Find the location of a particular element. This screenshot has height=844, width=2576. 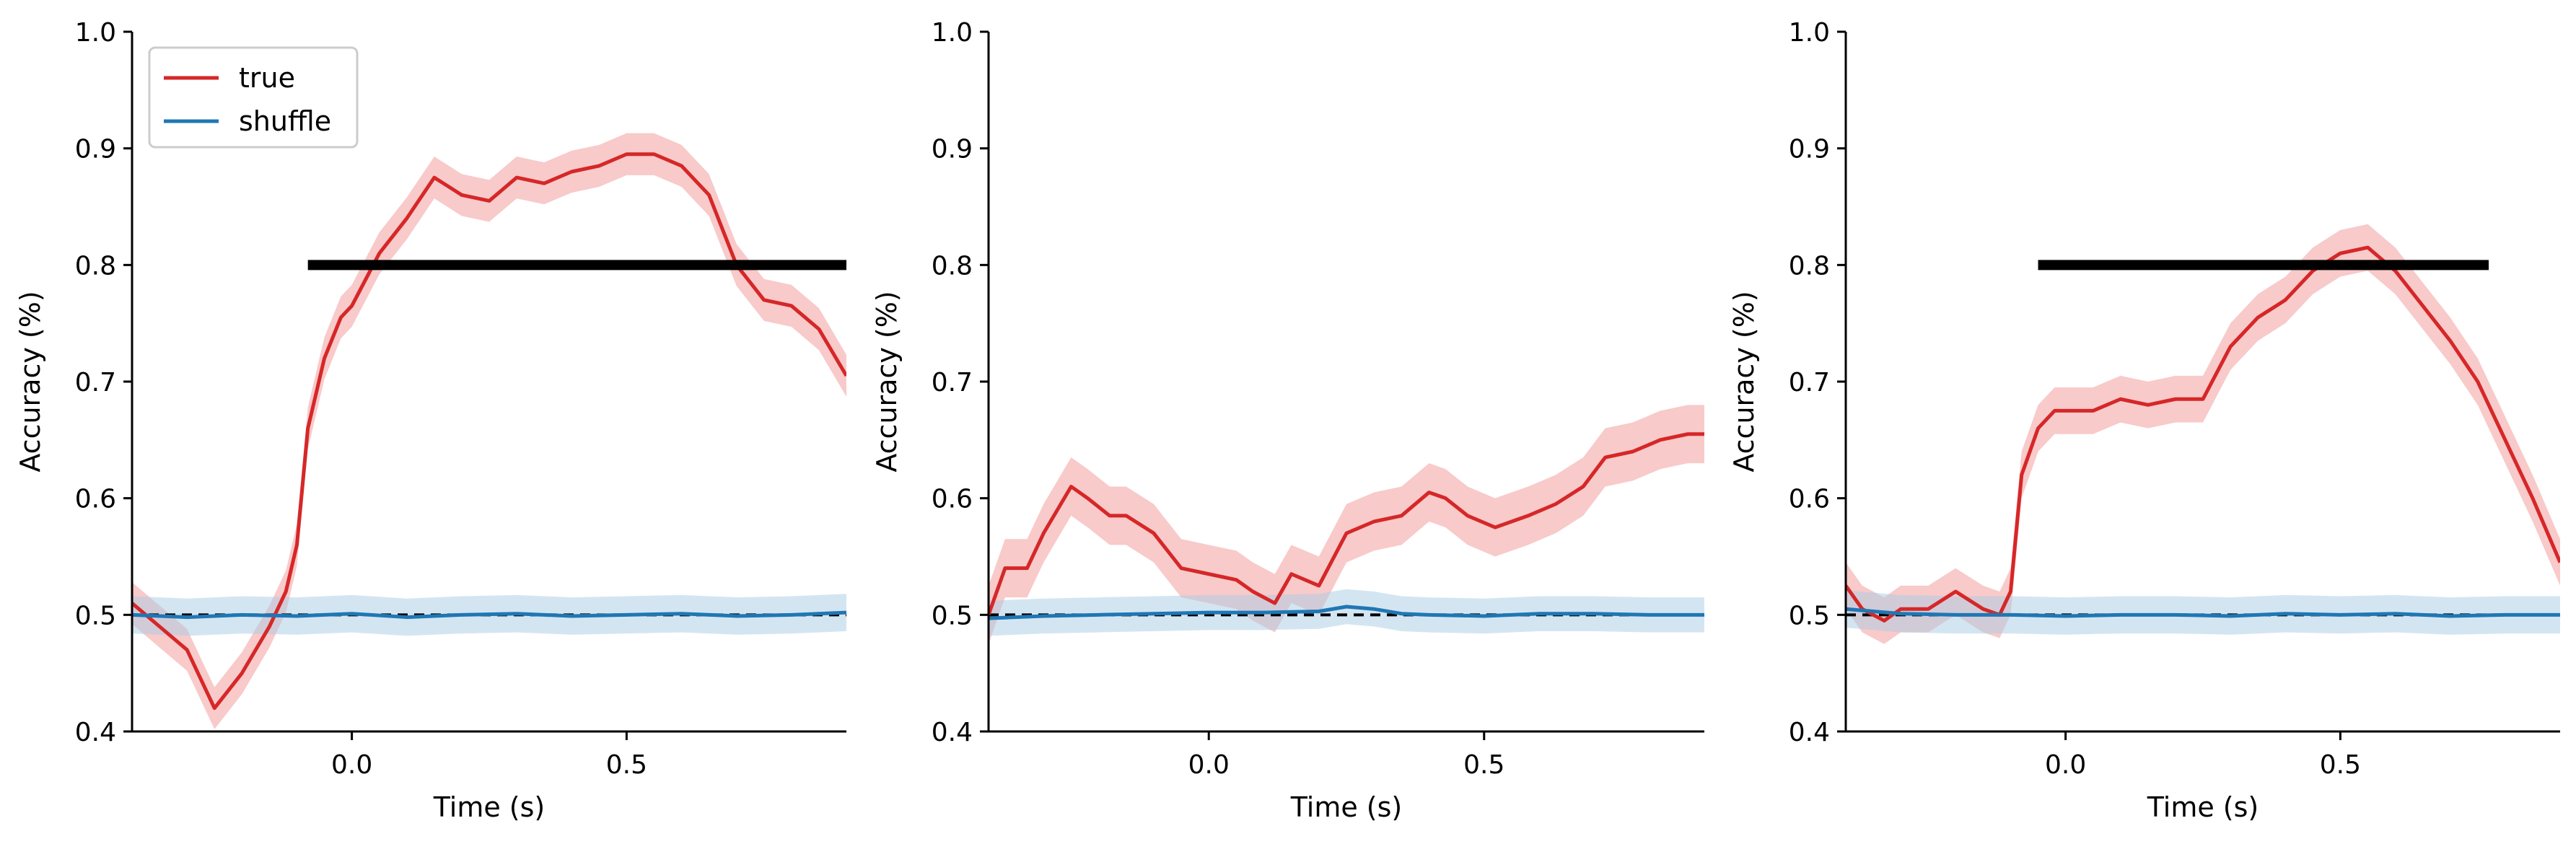

legend: true shuffle is located at coordinates (253, 97).